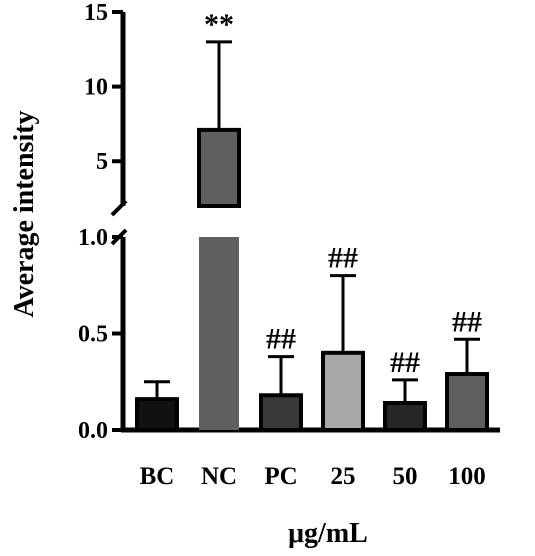 Image resolution: width=535 pixels, height=556 pixels. What do you see at coordinates (102, 162) in the screenshot?
I see `y-tick-label: 5` at bounding box center [102, 162].